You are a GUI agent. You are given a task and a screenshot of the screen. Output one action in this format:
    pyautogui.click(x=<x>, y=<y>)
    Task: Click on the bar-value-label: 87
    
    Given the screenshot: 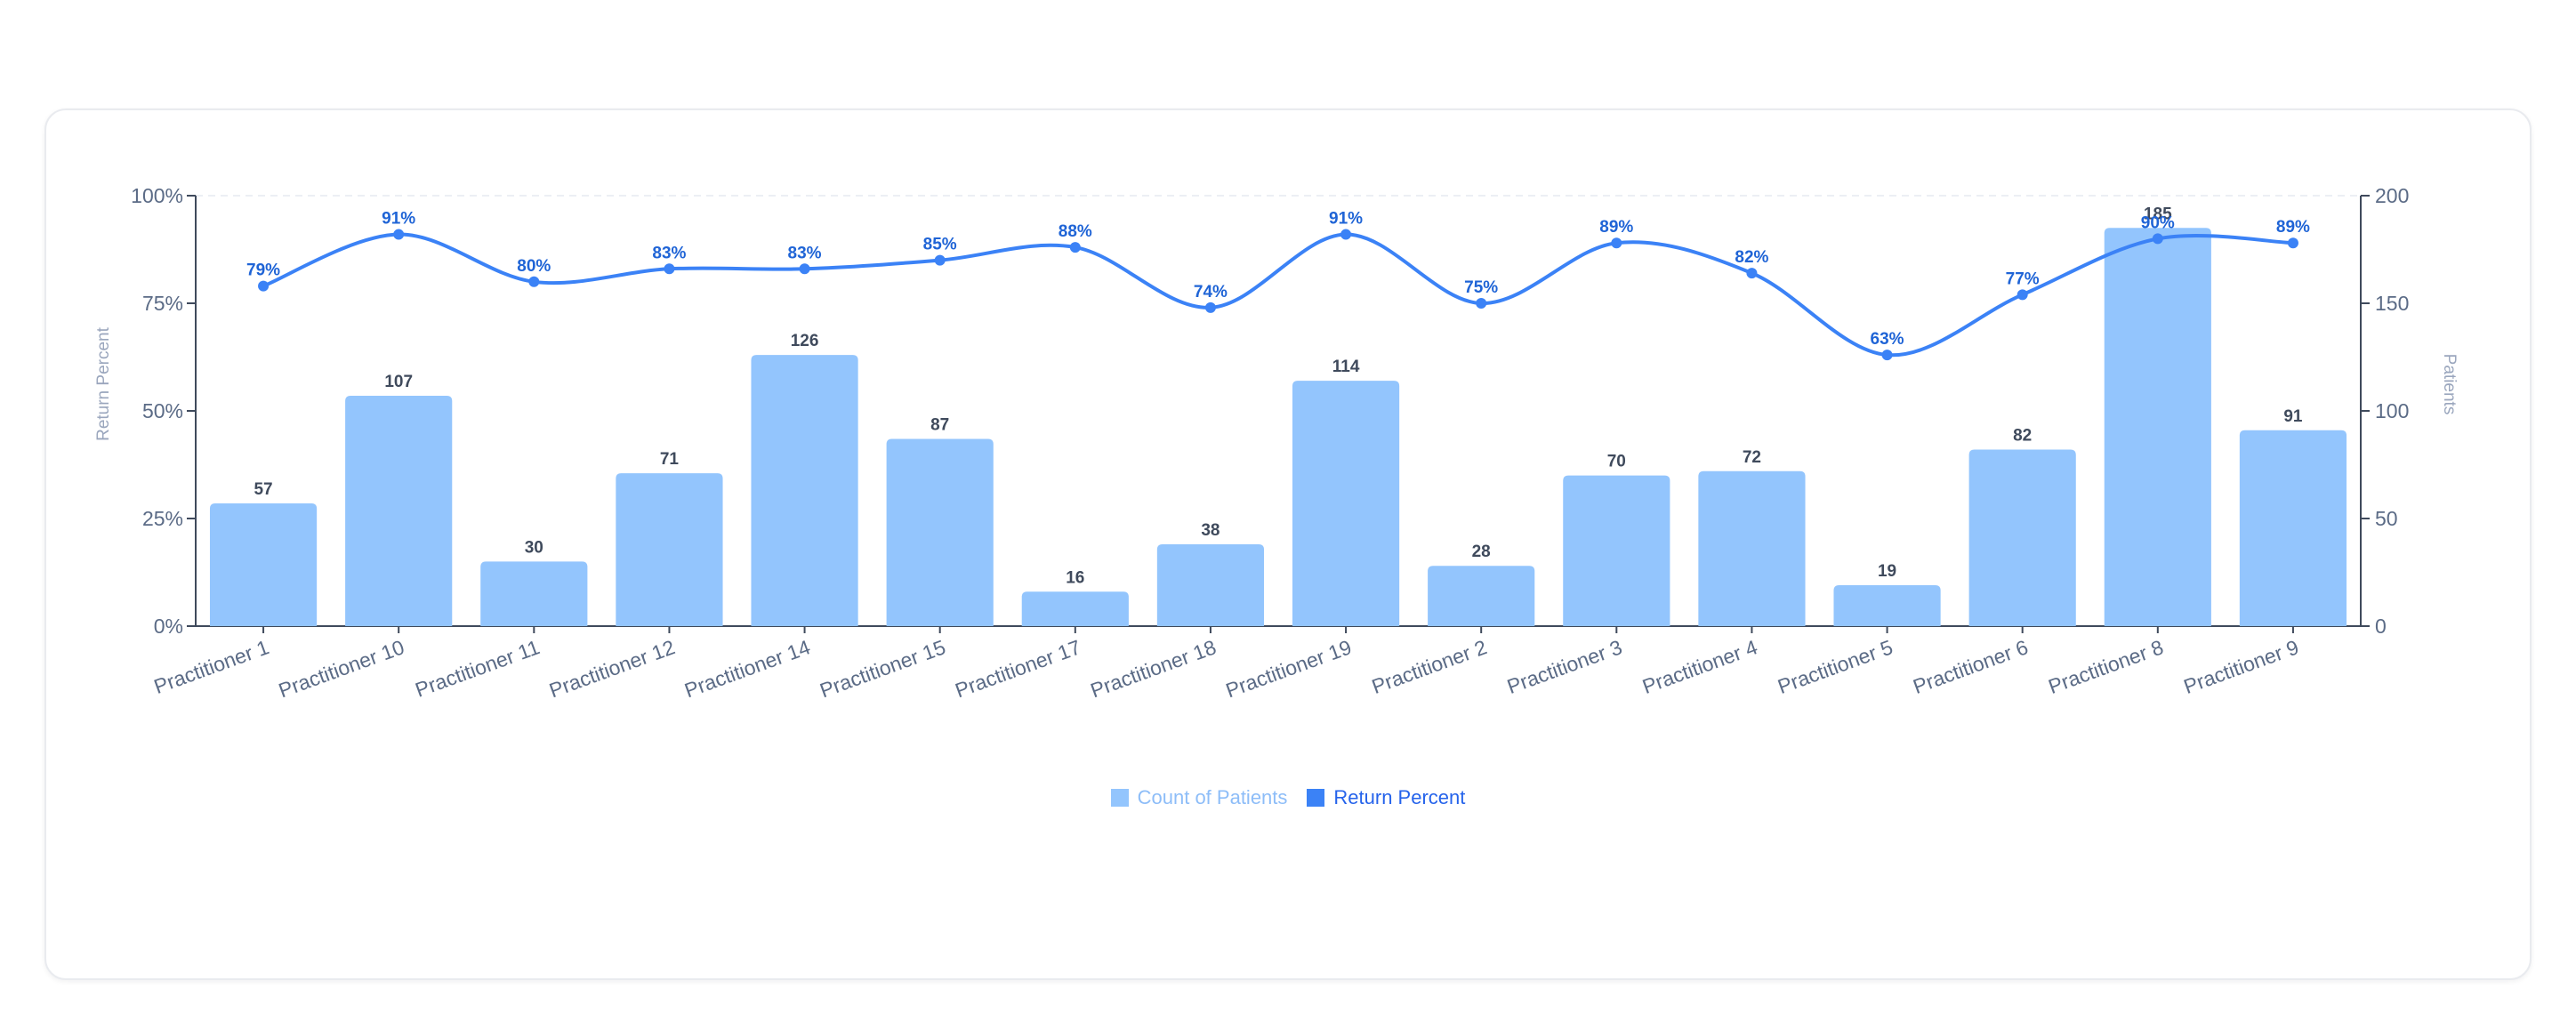 What is the action you would take?
    pyautogui.click(x=939, y=424)
    